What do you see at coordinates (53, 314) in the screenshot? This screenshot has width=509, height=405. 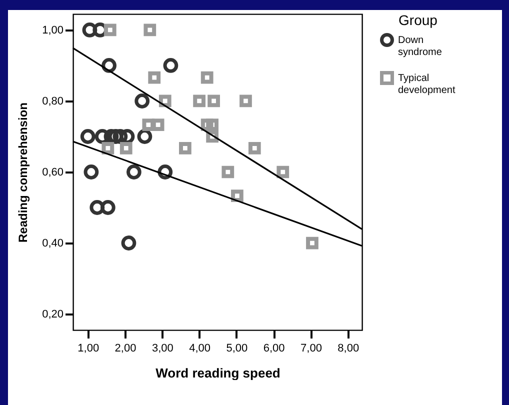 I see `y-tick-label: 0,20` at bounding box center [53, 314].